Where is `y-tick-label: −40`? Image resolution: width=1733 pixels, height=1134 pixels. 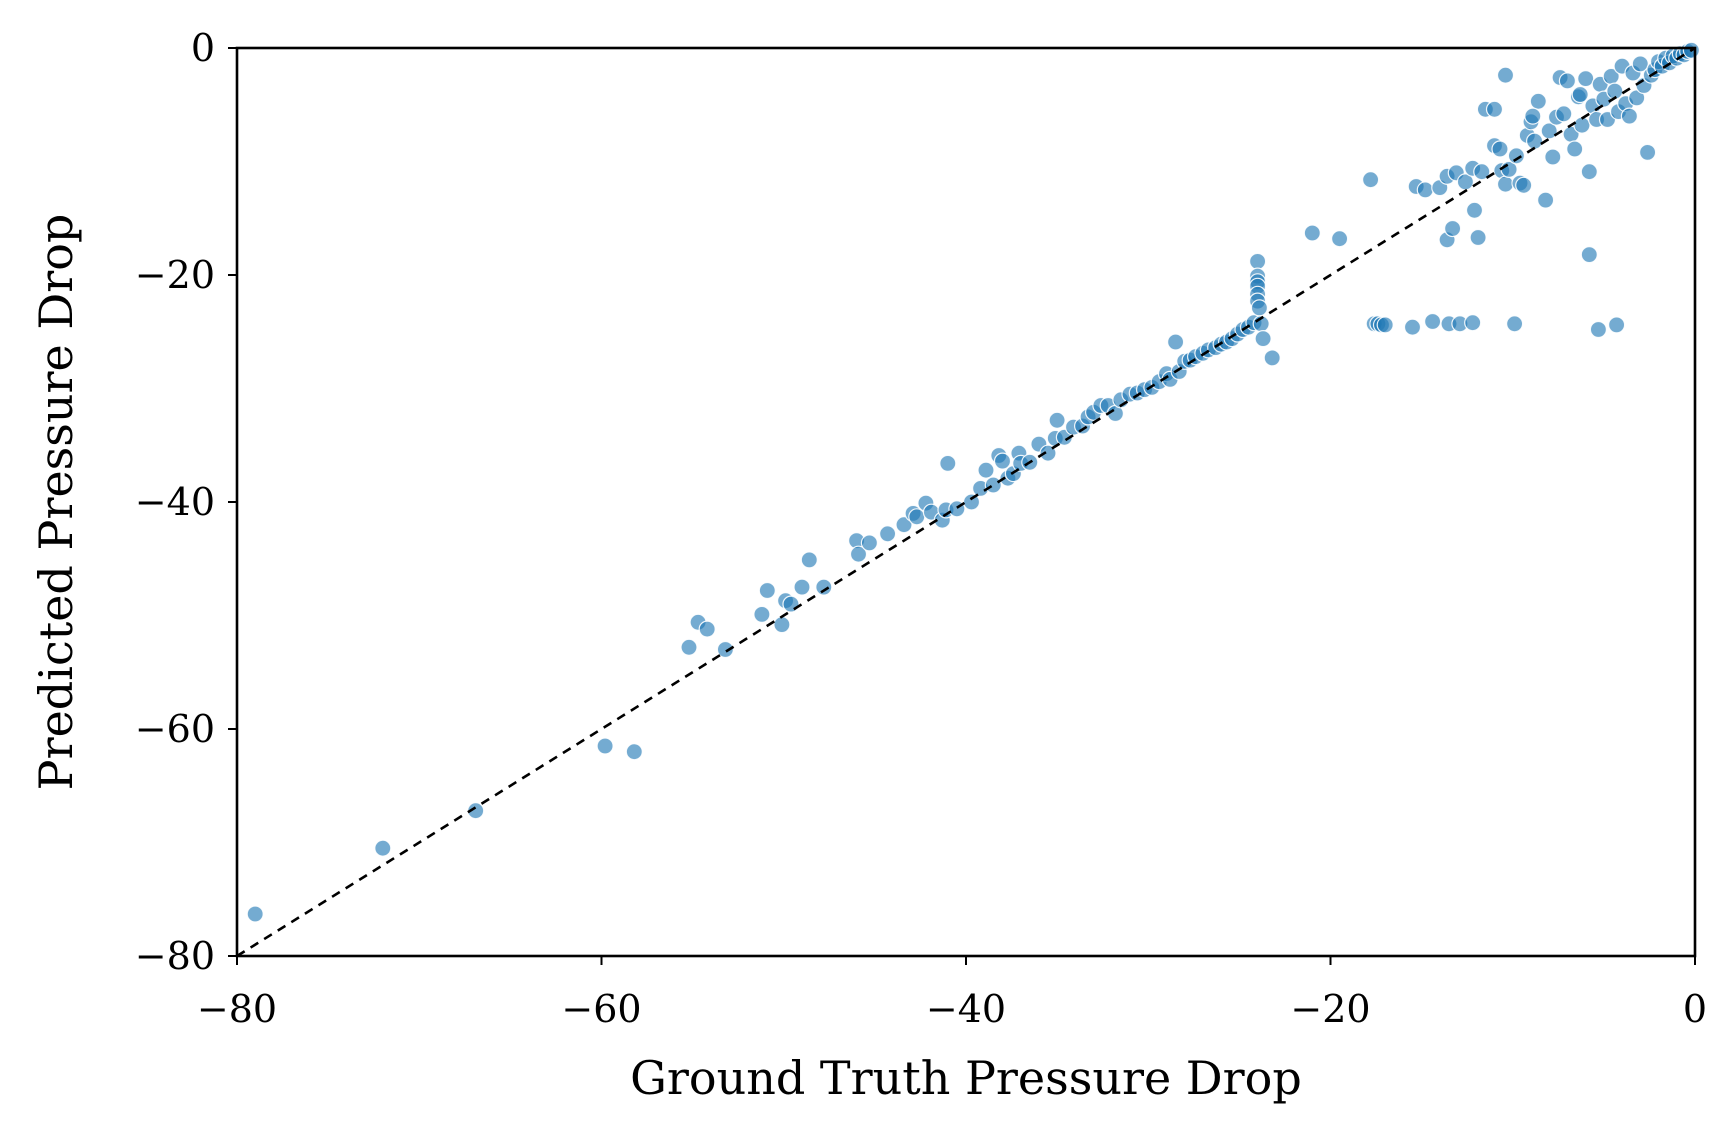
y-tick-label: −40 is located at coordinates (175, 502).